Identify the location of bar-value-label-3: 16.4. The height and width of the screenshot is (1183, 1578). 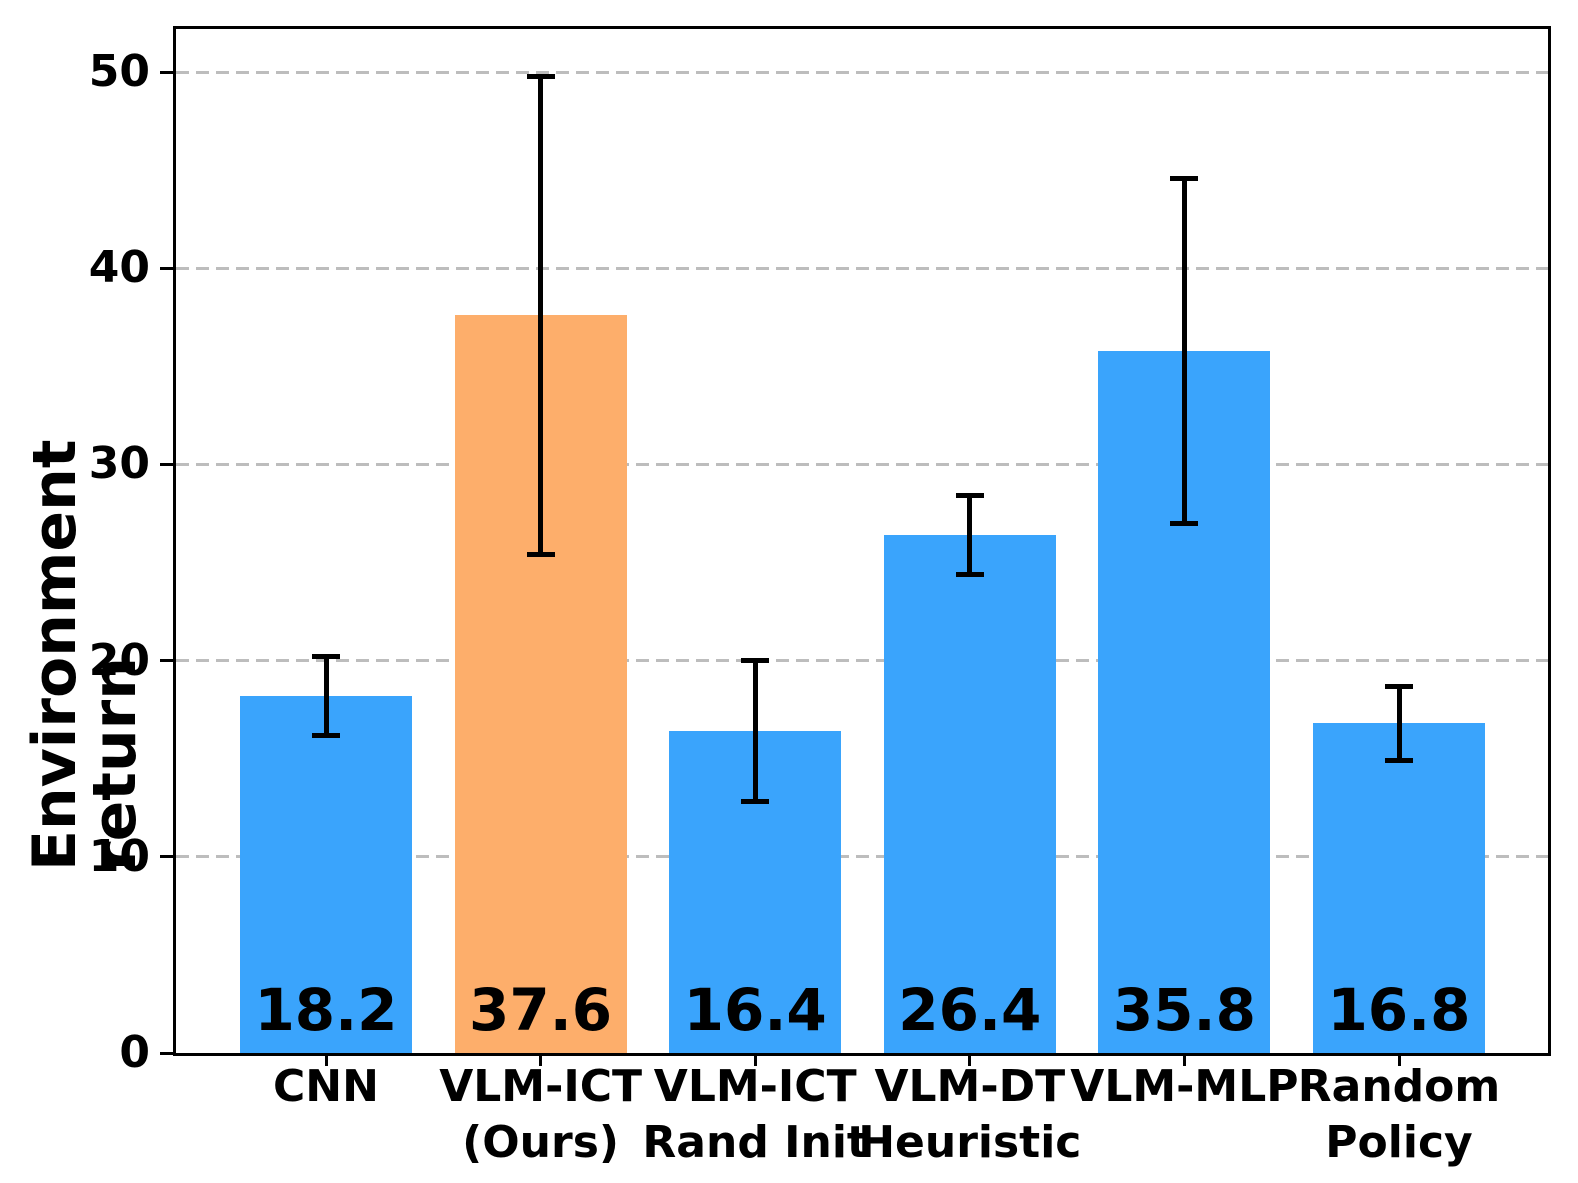
(755, 1010).